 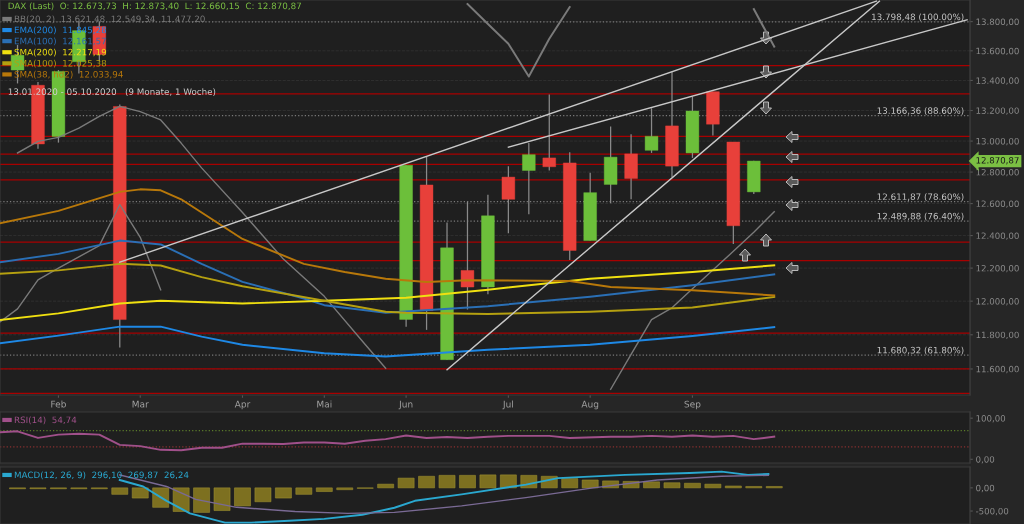 I want to click on legend-label: EMA(100) 12.161,57, so click(x=60, y=41).